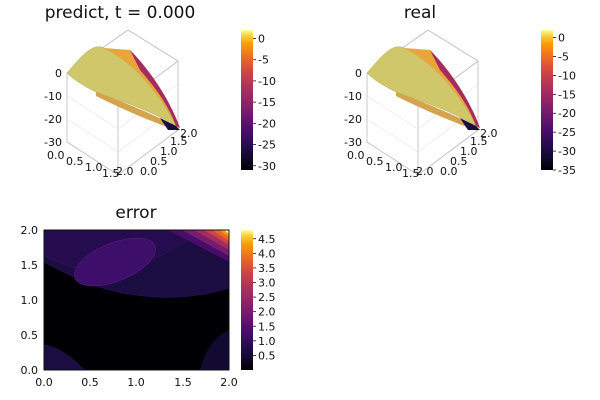 Image resolution: width=600 pixels, height=400 pixels. I want to click on colorbar-tick-label: 2.5, so click(267, 297).